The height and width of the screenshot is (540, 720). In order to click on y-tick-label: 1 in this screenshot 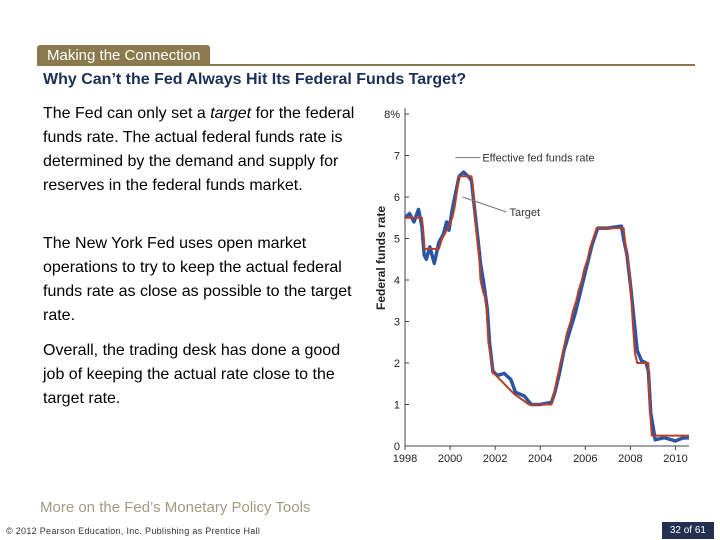, I will do `click(397, 406)`.